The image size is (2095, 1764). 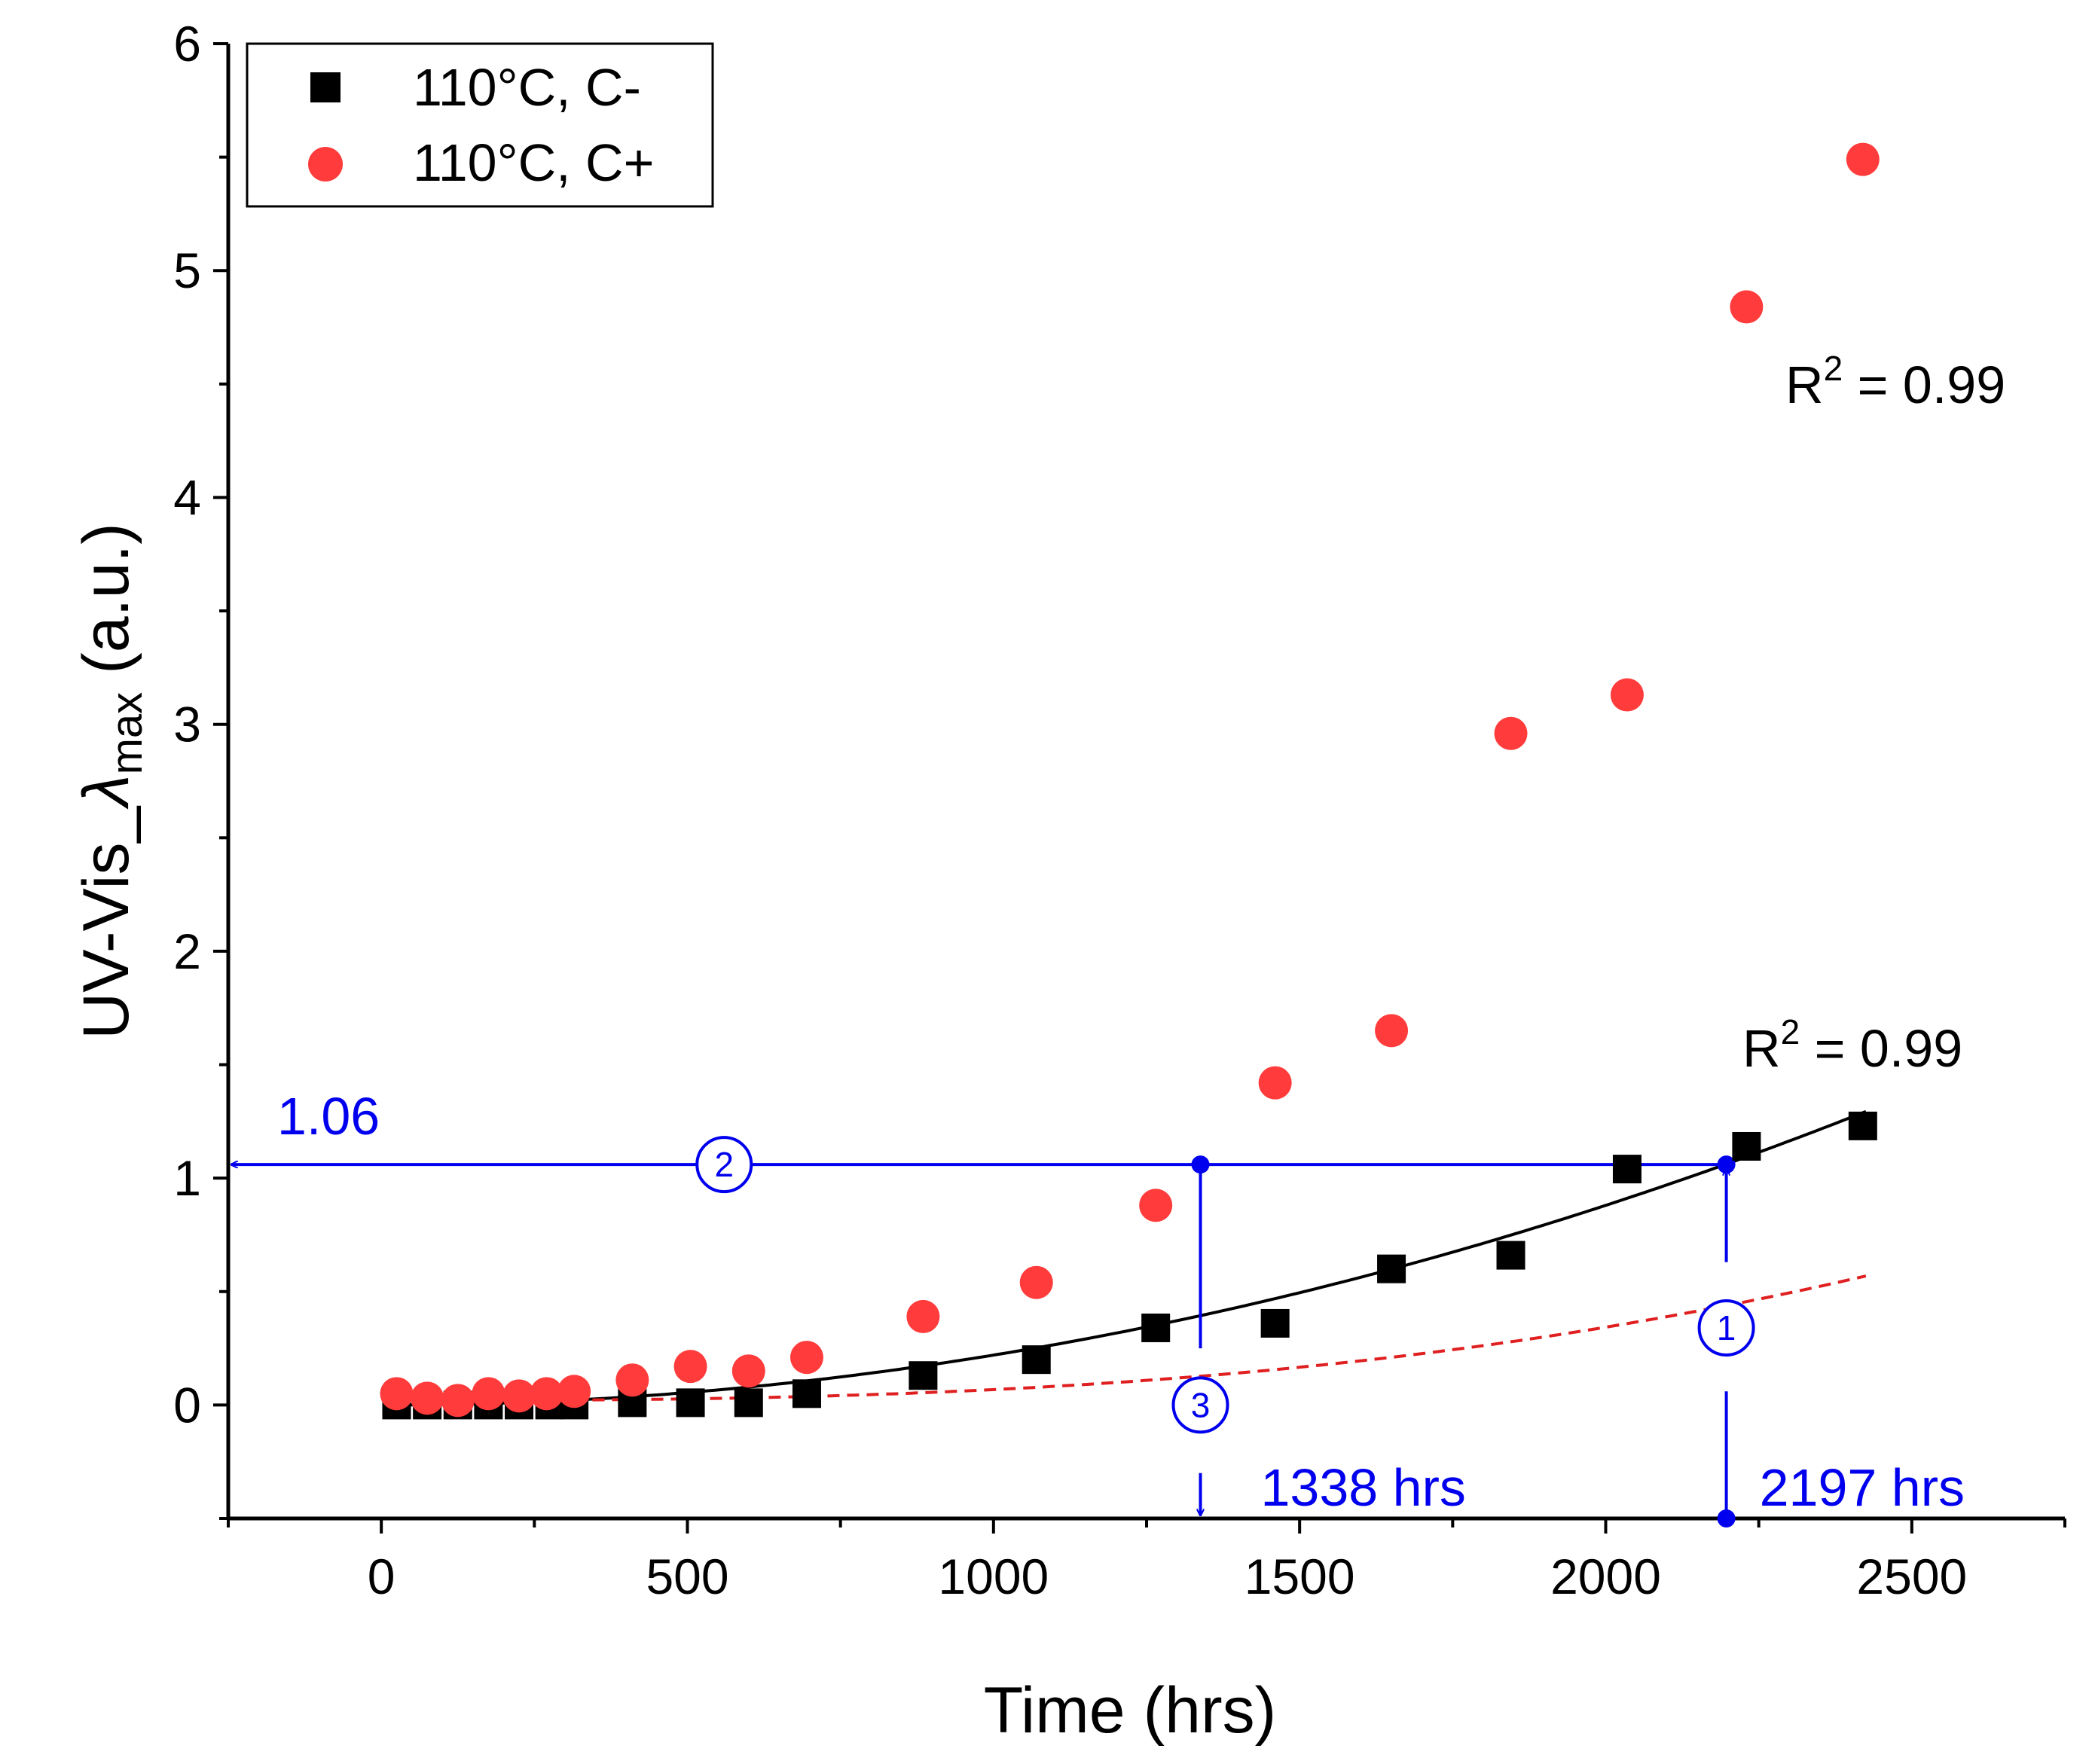 I want to click on step-2-label: 2, so click(x=724, y=1165).